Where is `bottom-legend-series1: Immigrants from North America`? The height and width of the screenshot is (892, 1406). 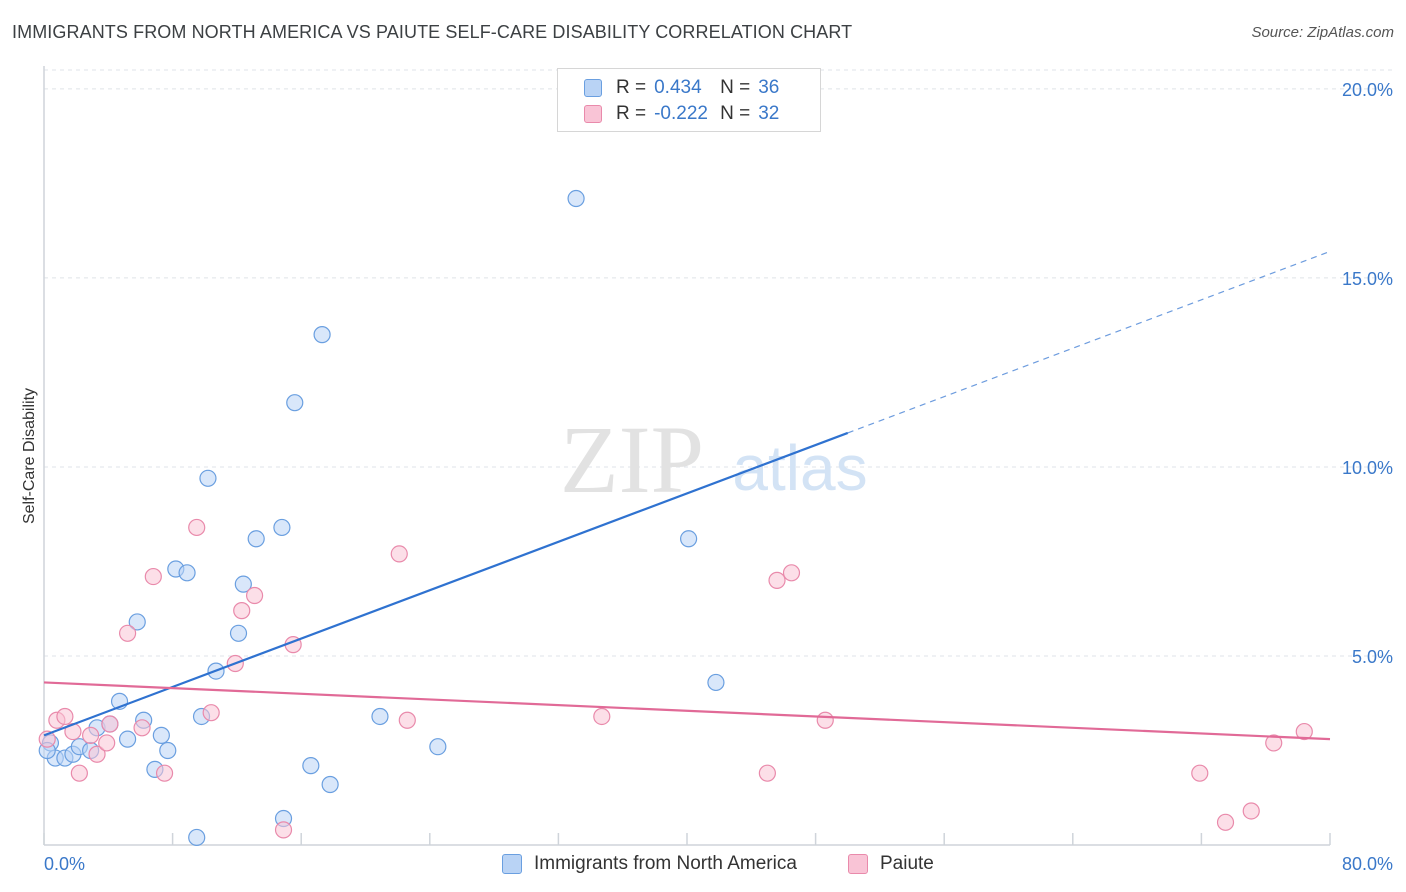
bottom-legend-series1: Immigrants from North America is located at coordinates (649, 864).